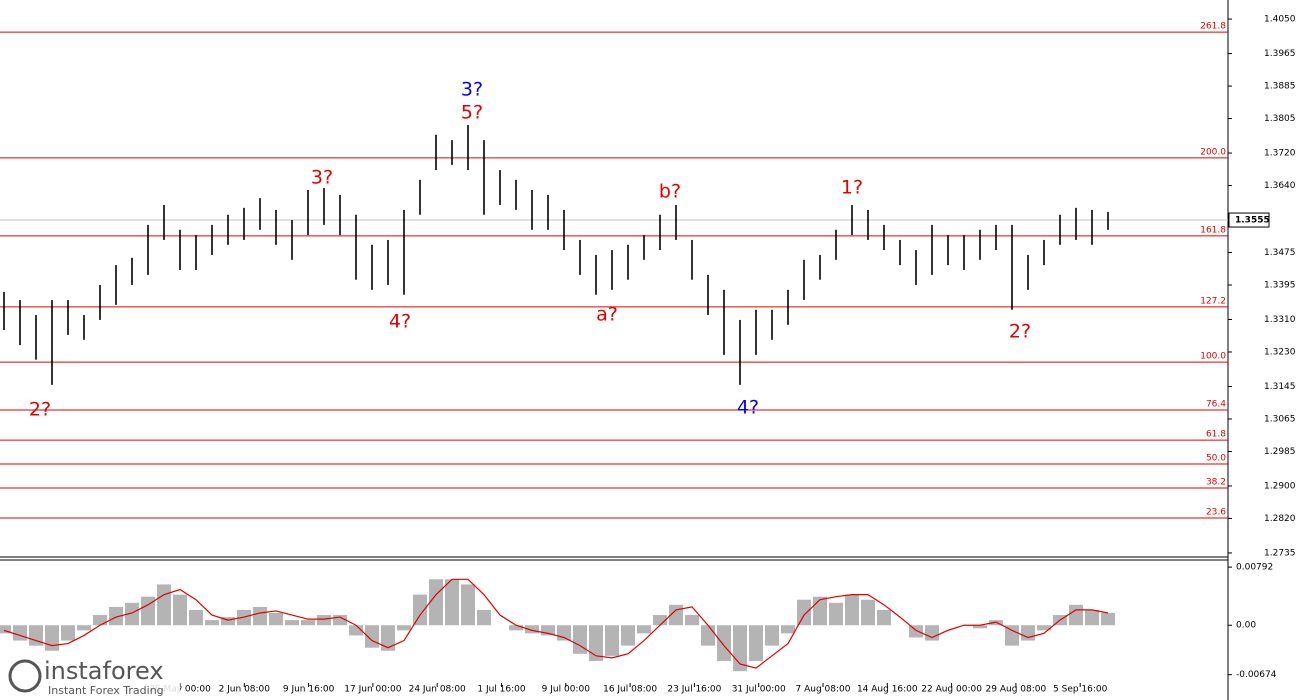 The height and width of the screenshot is (700, 1300). What do you see at coordinates (556, 623) in the screenshot?
I see `signal-line` at bounding box center [556, 623].